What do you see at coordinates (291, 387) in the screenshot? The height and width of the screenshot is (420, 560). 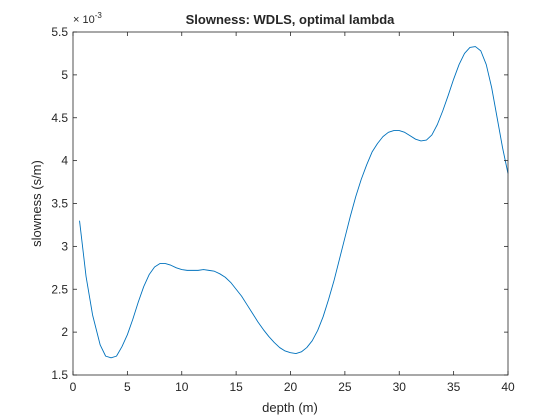 I see `x-tick-label: 20` at bounding box center [291, 387].